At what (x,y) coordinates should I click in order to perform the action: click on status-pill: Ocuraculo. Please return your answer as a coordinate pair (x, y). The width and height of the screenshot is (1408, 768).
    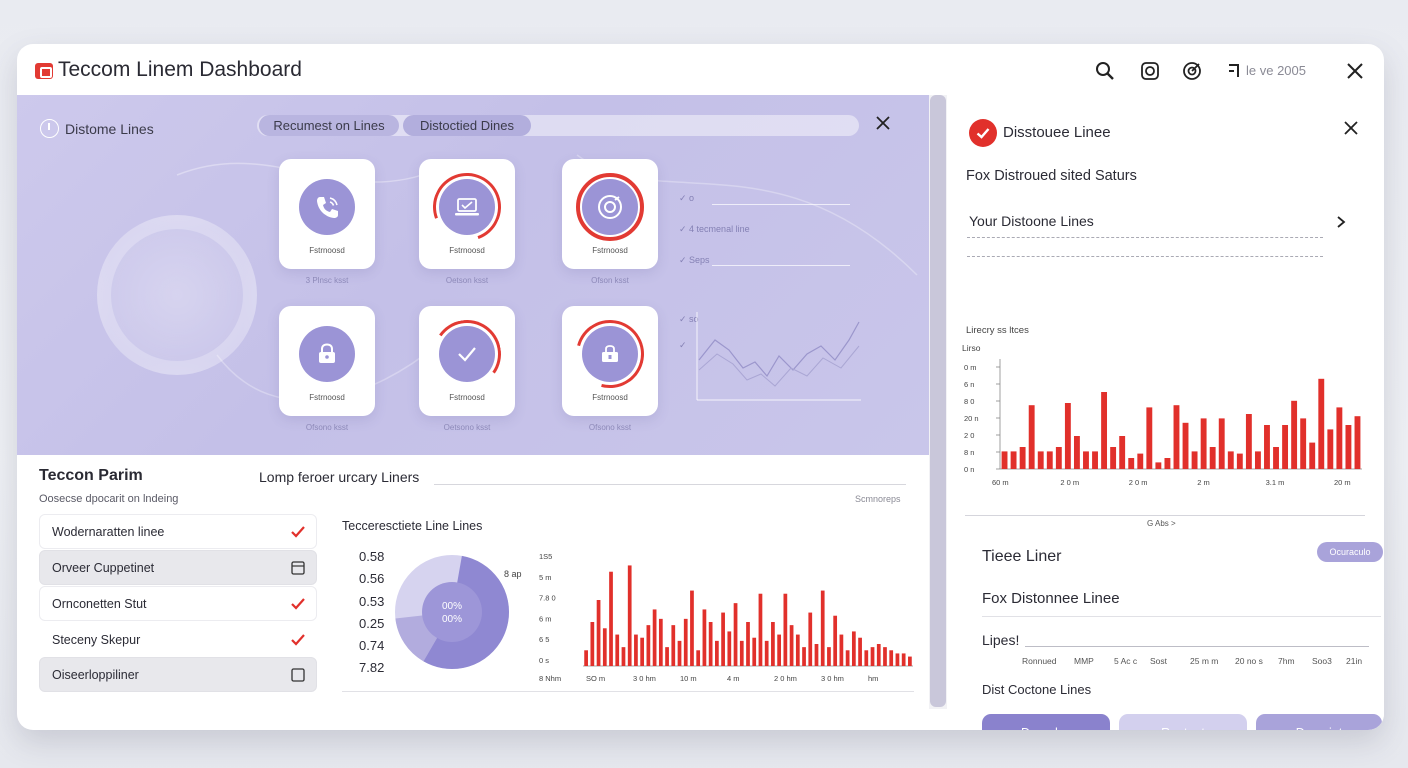
    Looking at the image, I should click on (1350, 552).